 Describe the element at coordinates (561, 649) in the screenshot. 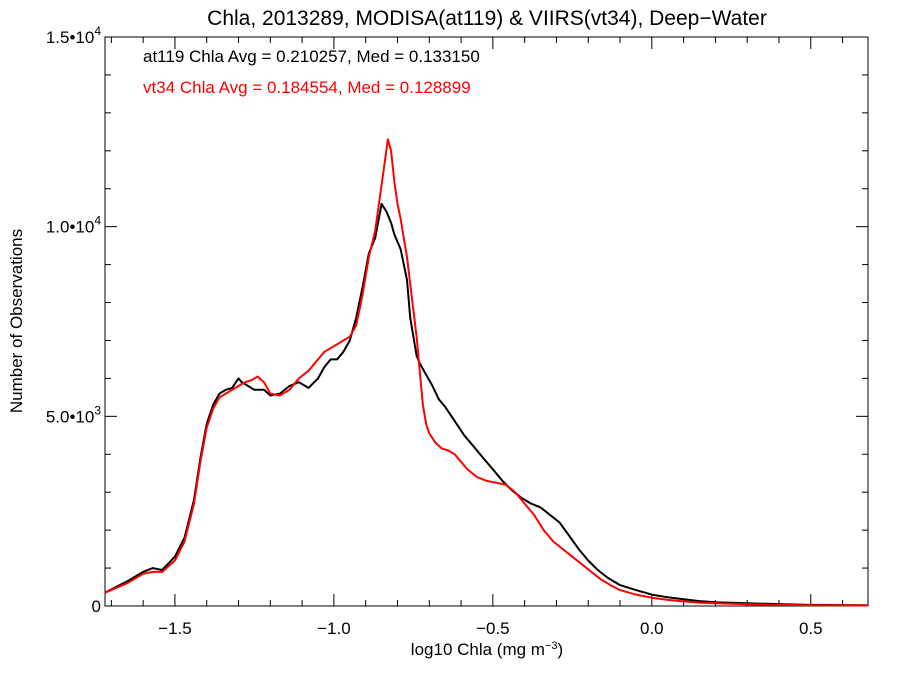

I see `x-axis-label-close: )` at that location.